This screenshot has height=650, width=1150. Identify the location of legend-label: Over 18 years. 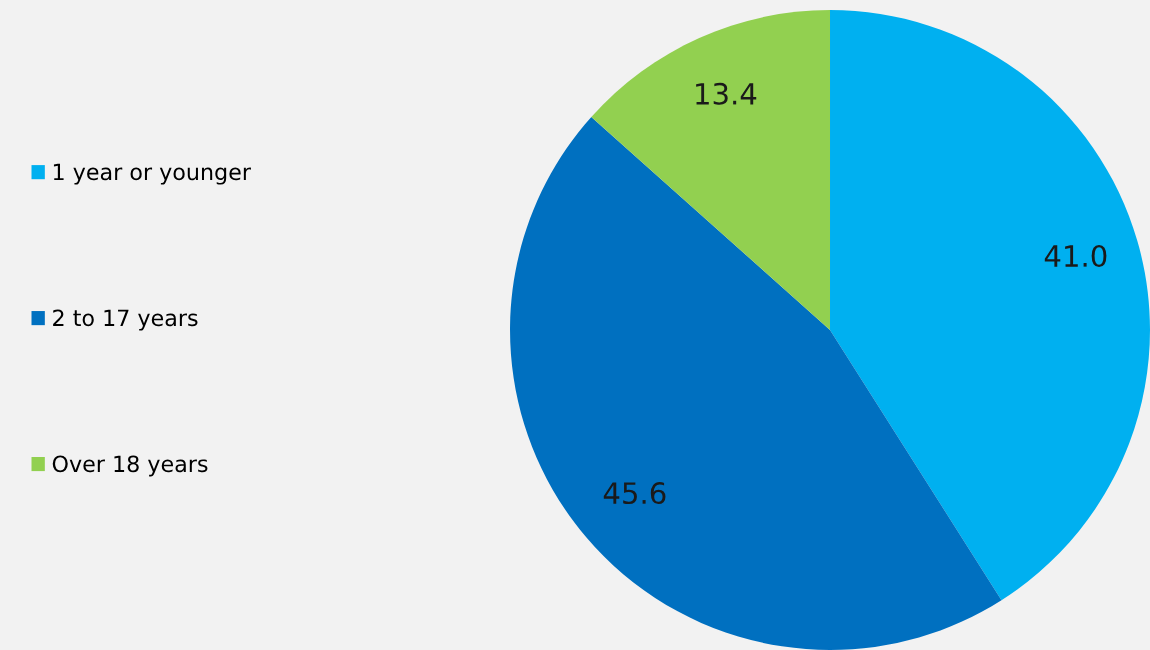
(130, 466).